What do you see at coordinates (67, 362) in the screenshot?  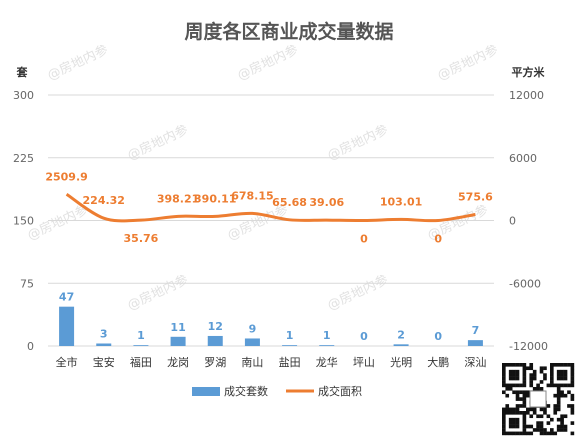 I see `category-label: 全市` at bounding box center [67, 362].